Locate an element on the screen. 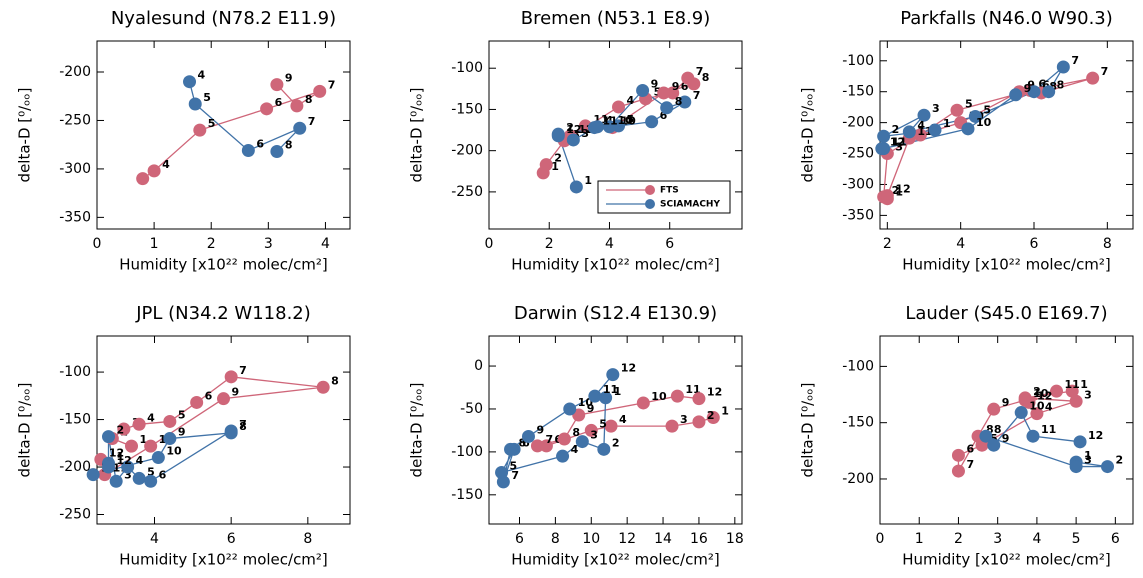 The height and width of the screenshot is (578, 1143). y-tick-label: -350 is located at coordinates (75, 217).